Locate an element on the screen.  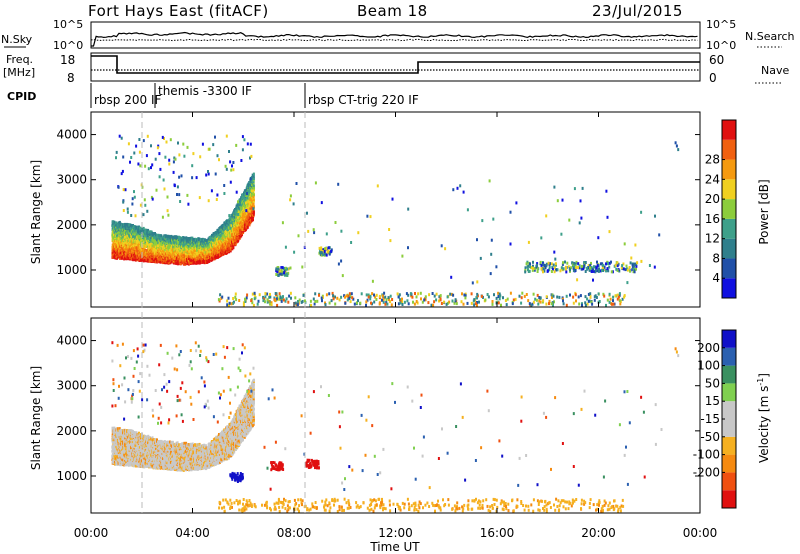
freq-frame is located at coordinates (395, 67).